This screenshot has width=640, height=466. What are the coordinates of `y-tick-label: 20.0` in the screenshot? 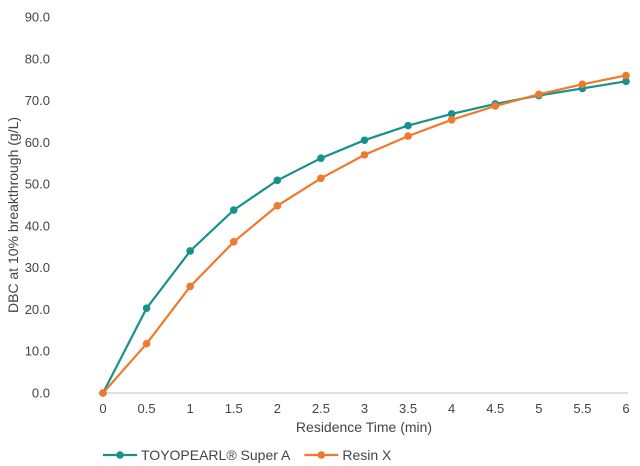 It's located at (37, 309).